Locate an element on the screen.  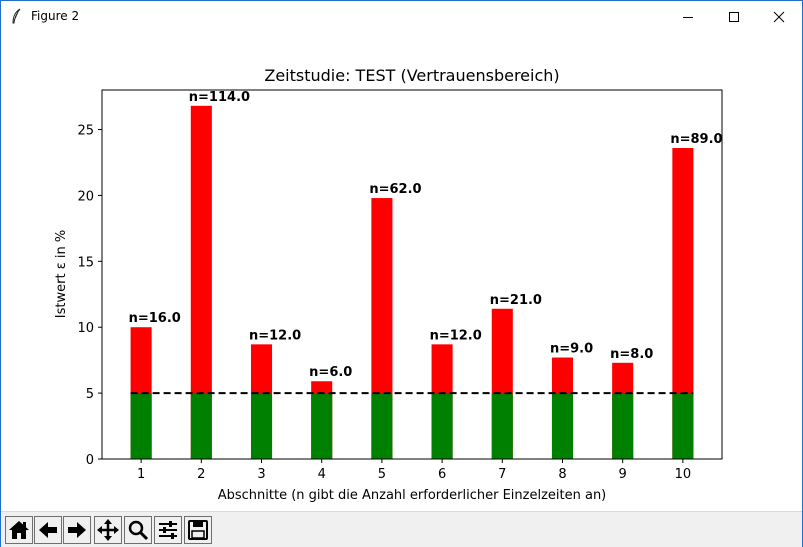
home-button is located at coordinates (19, 530).